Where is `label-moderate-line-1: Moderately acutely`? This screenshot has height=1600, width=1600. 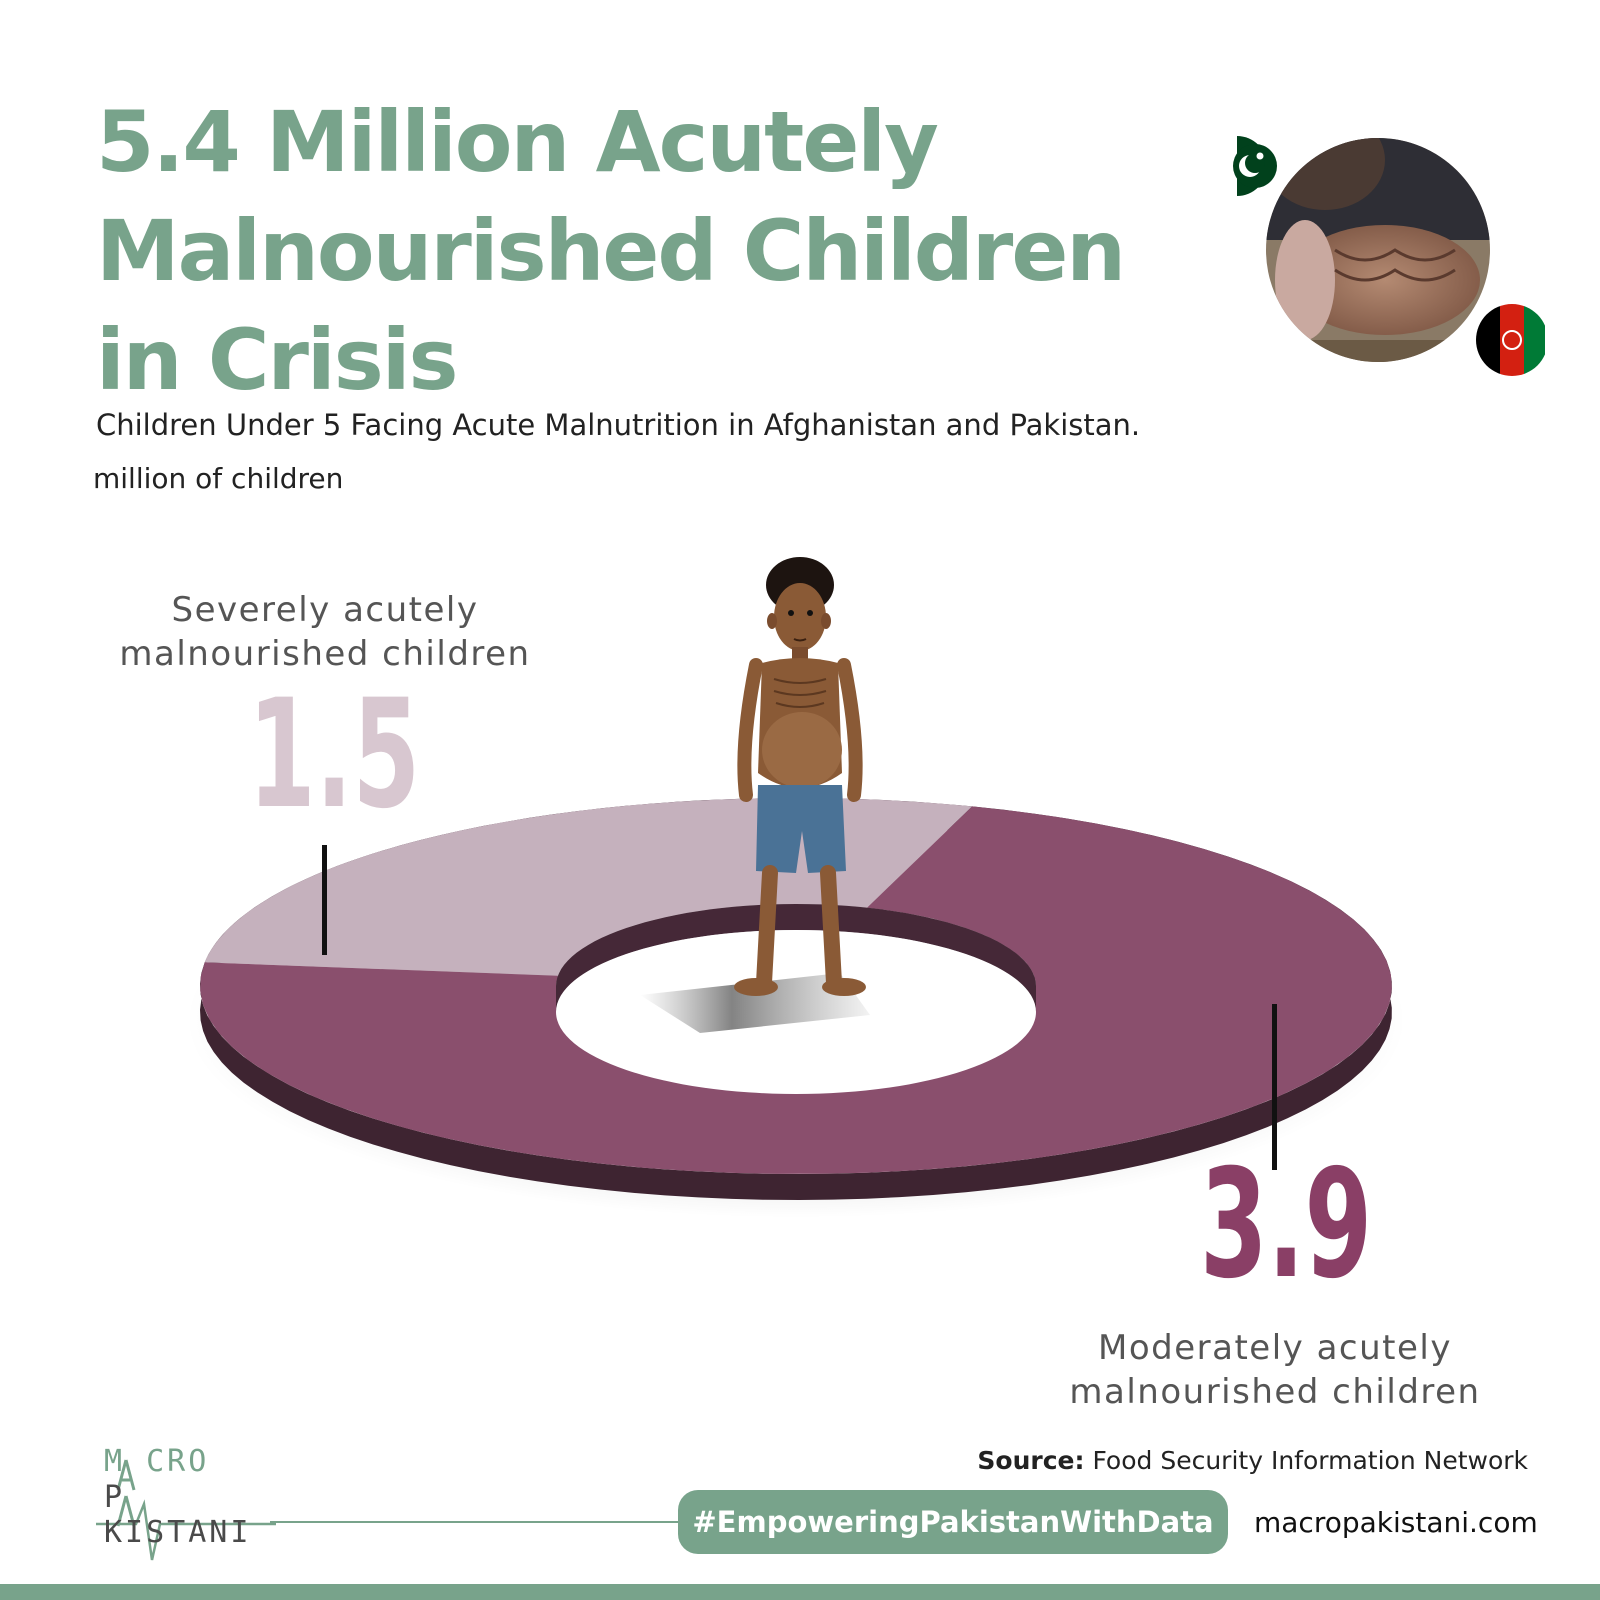
label-moderate-line-1: Moderately acutely is located at coordinates (1275, 1348).